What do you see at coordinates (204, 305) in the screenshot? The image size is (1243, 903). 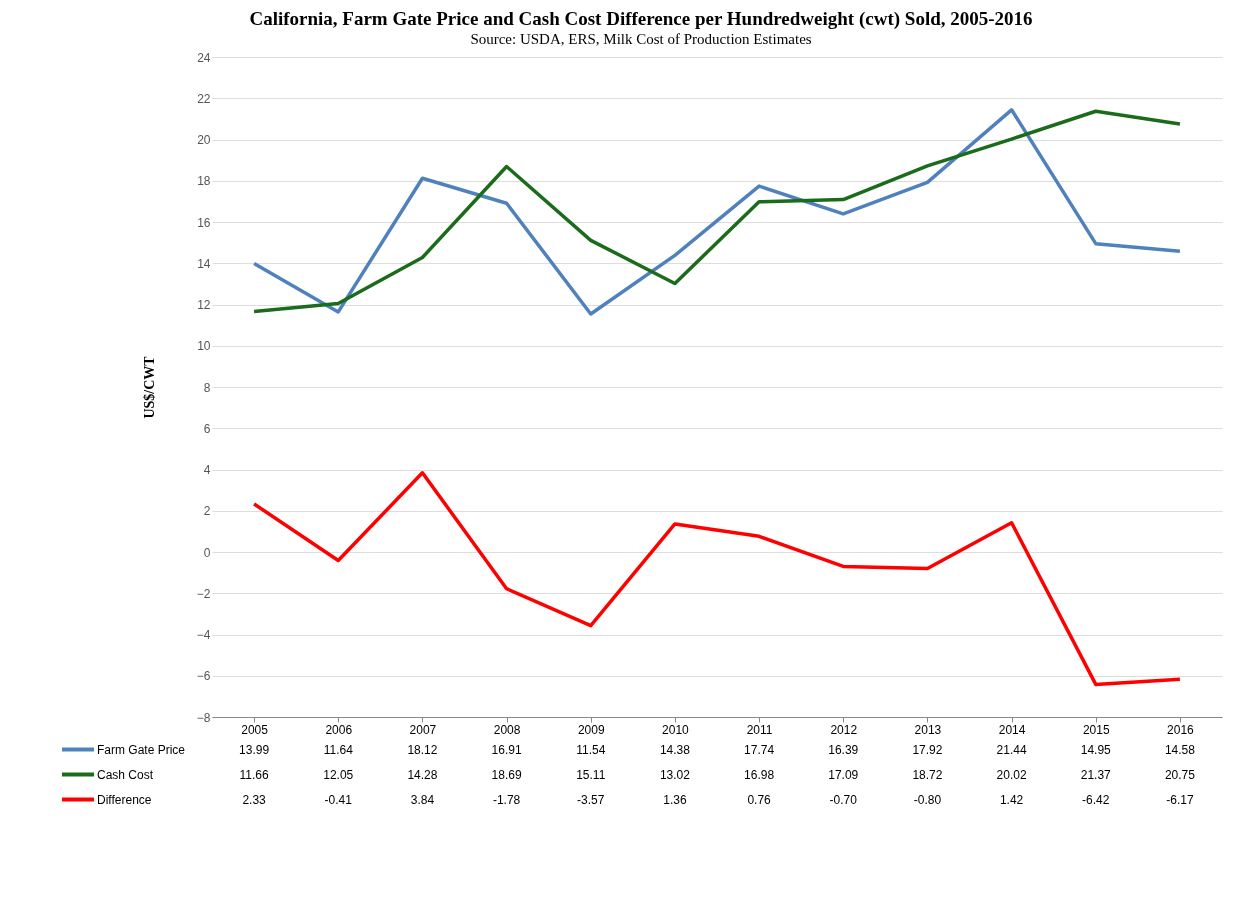 I see `y-tick-label: 12` at bounding box center [204, 305].